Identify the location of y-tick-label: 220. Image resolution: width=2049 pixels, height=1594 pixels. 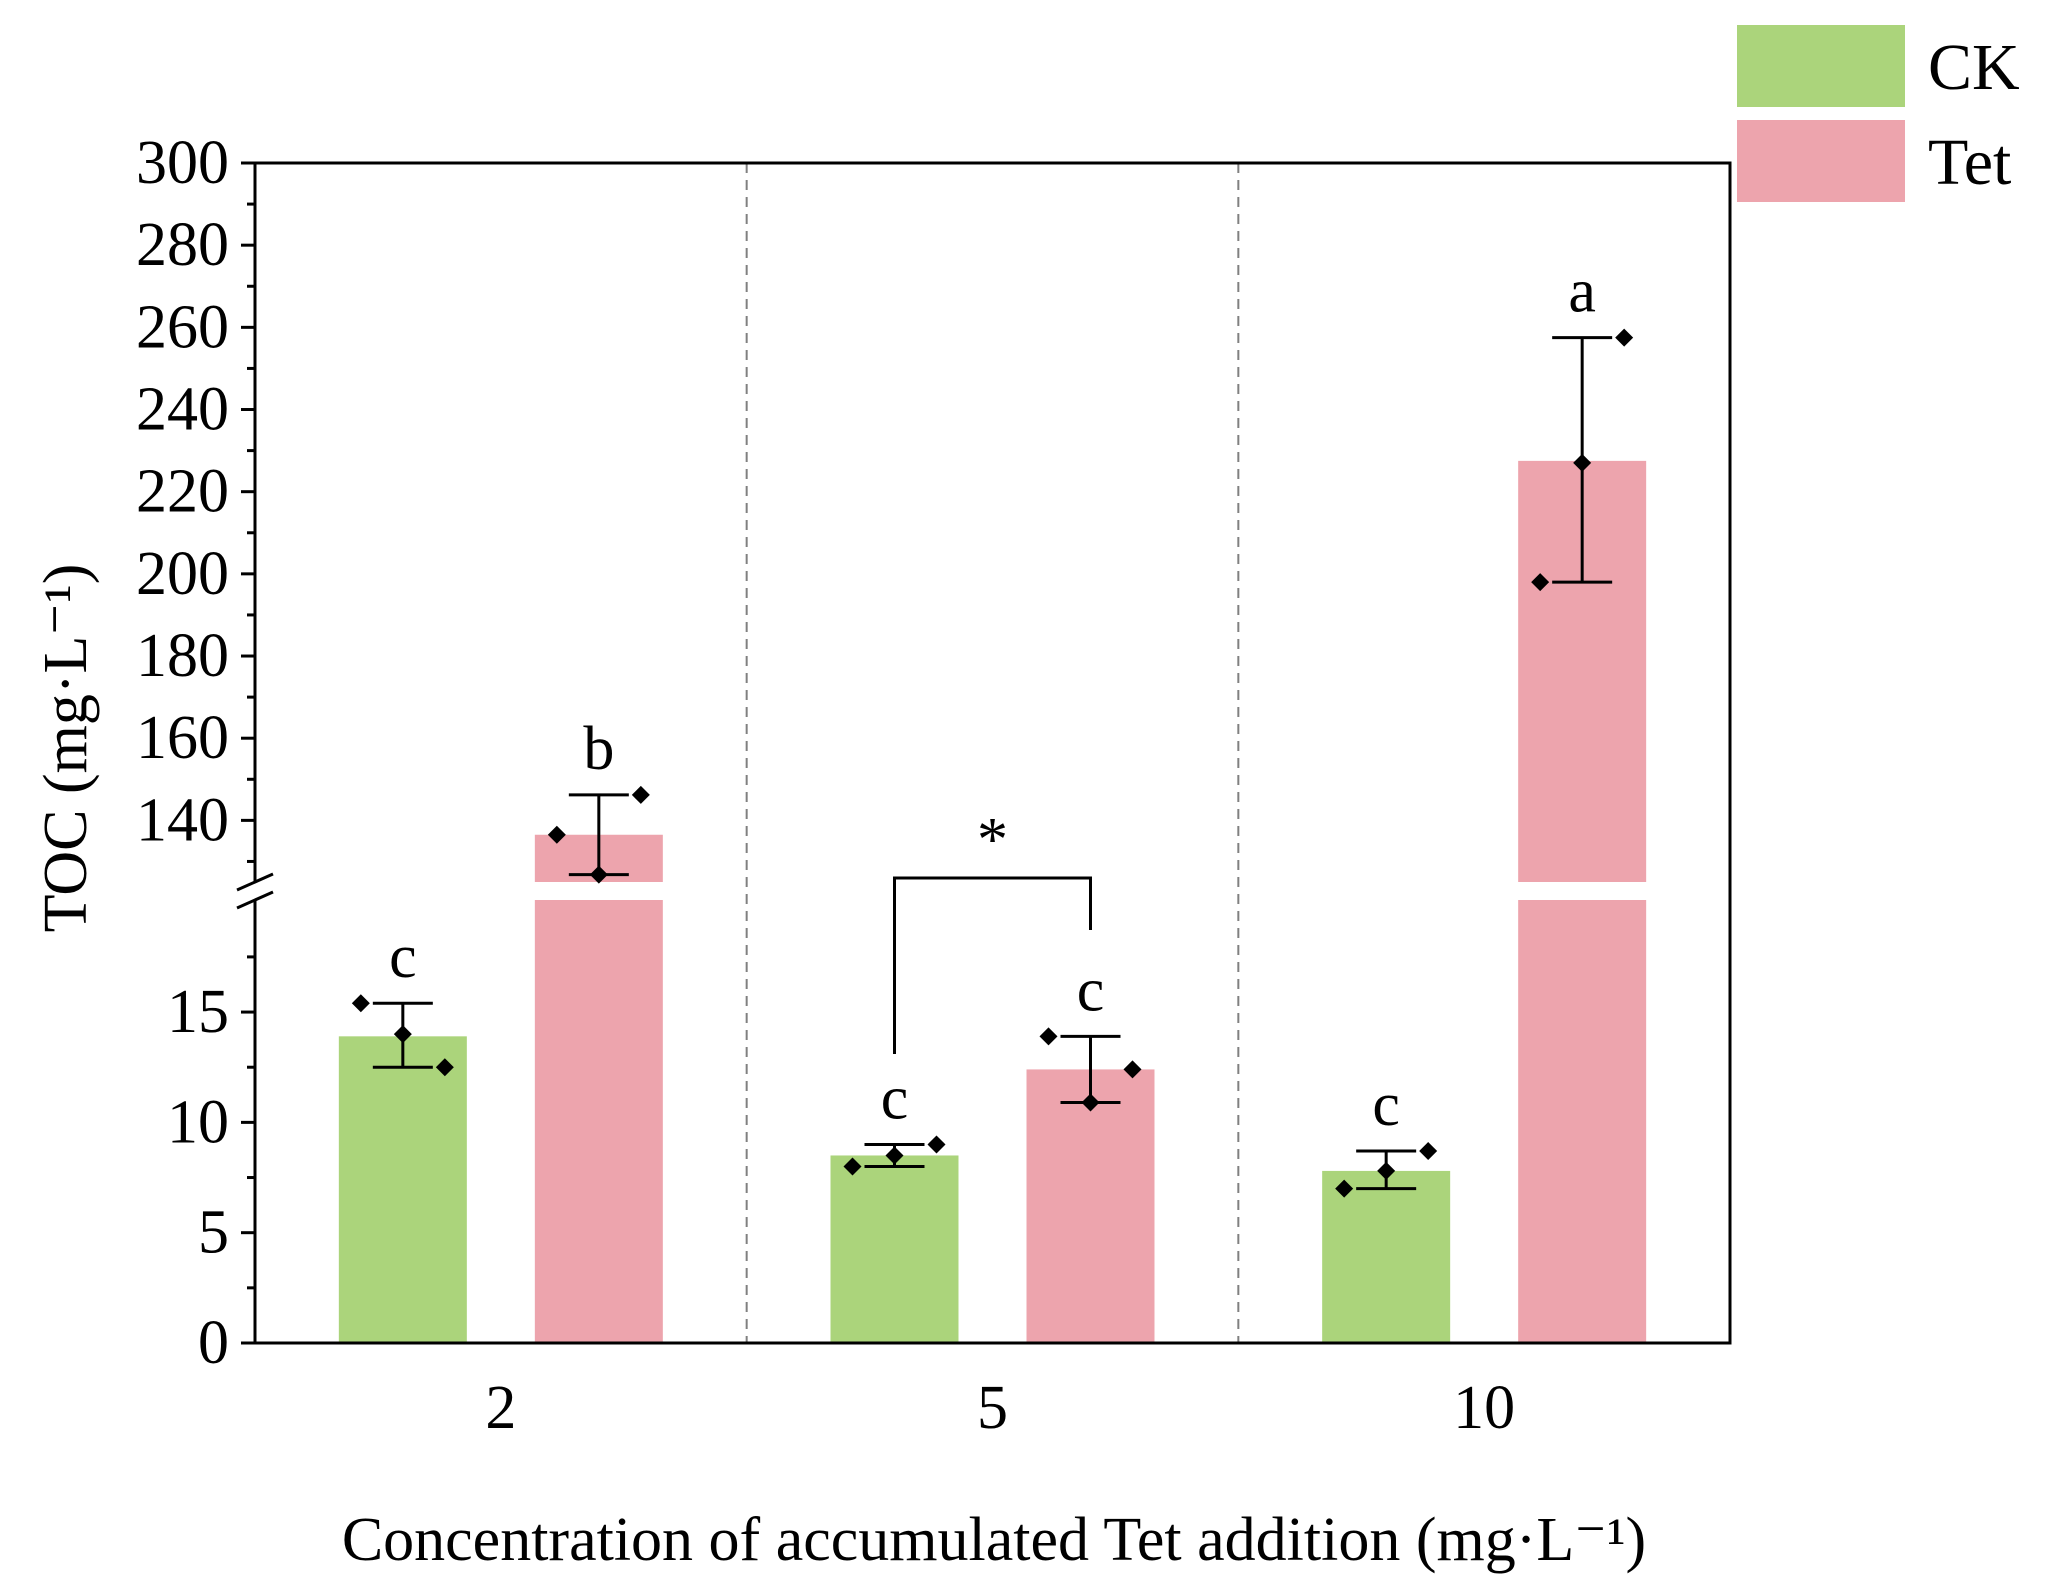
(182, 492).